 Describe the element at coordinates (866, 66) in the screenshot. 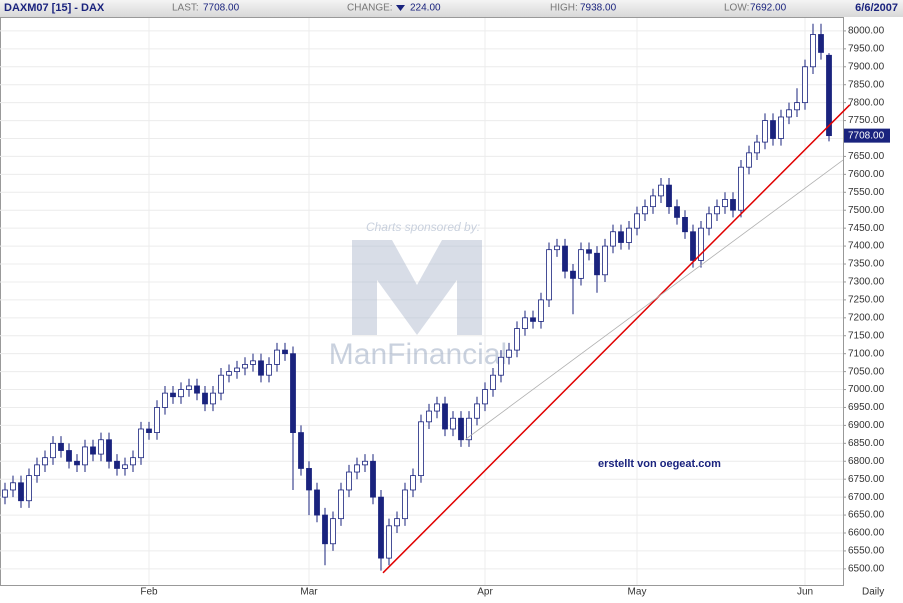

I see `y-tick-label: 7900.00` at that location.